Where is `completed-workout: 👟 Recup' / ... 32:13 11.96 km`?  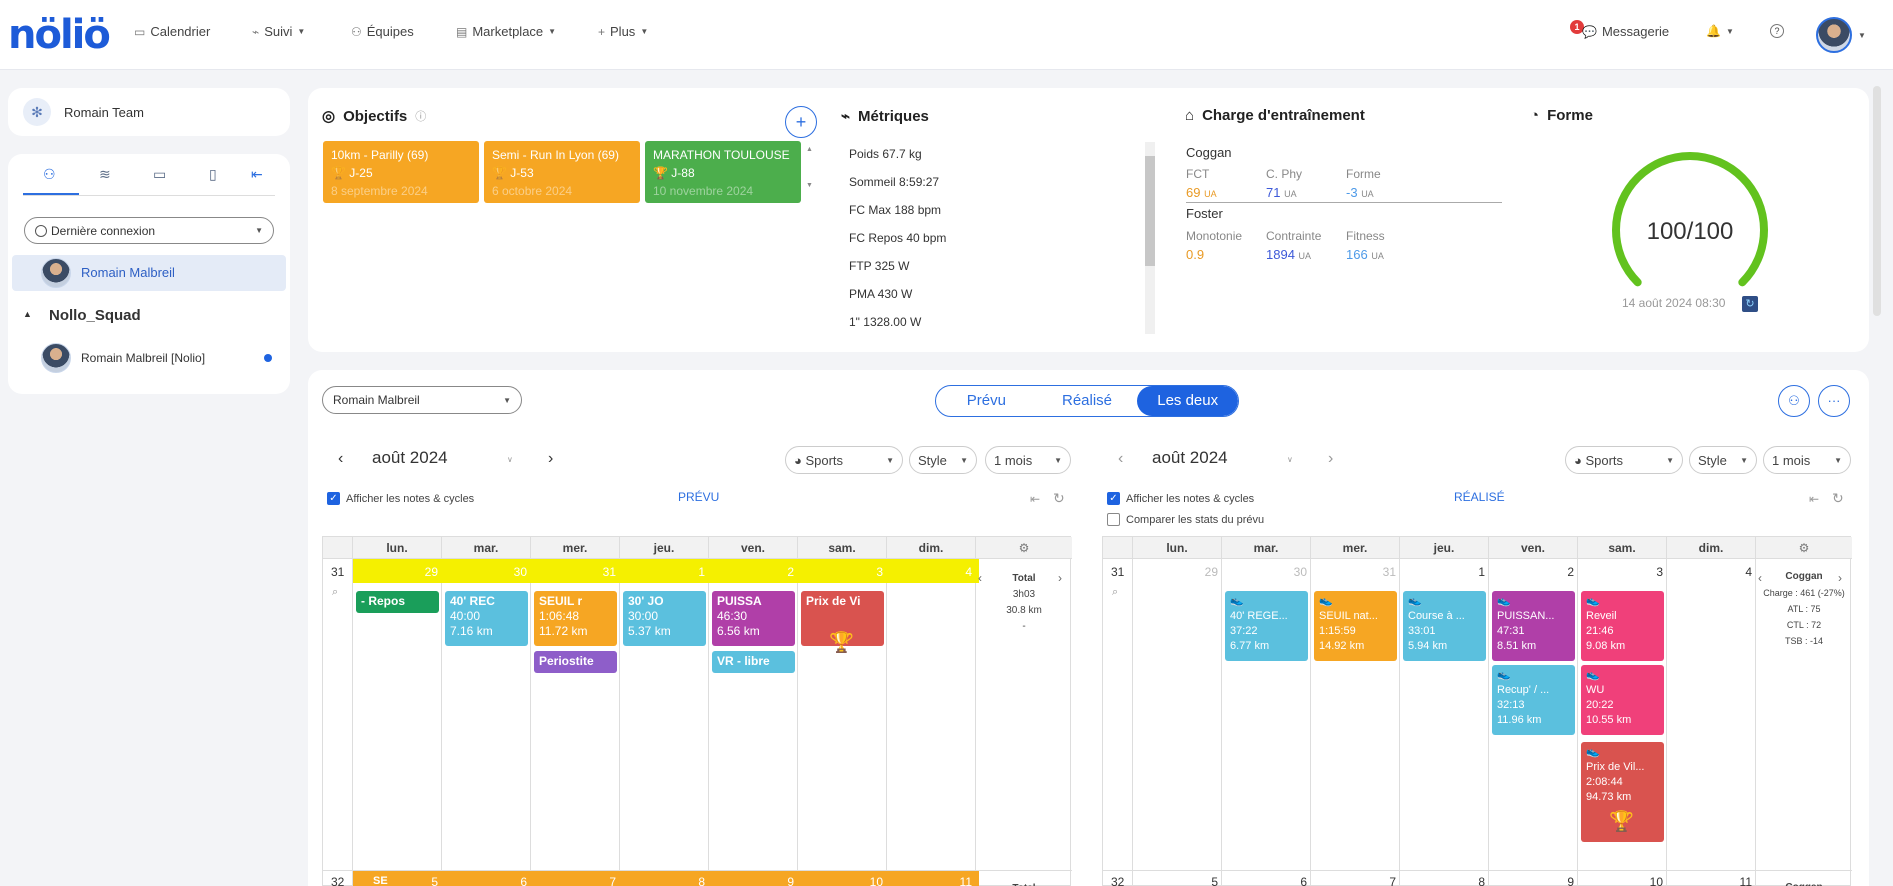
completed-workout: 👟 Recup' / ... 32:13 11.96 km is located at coordinates (1533, 700).